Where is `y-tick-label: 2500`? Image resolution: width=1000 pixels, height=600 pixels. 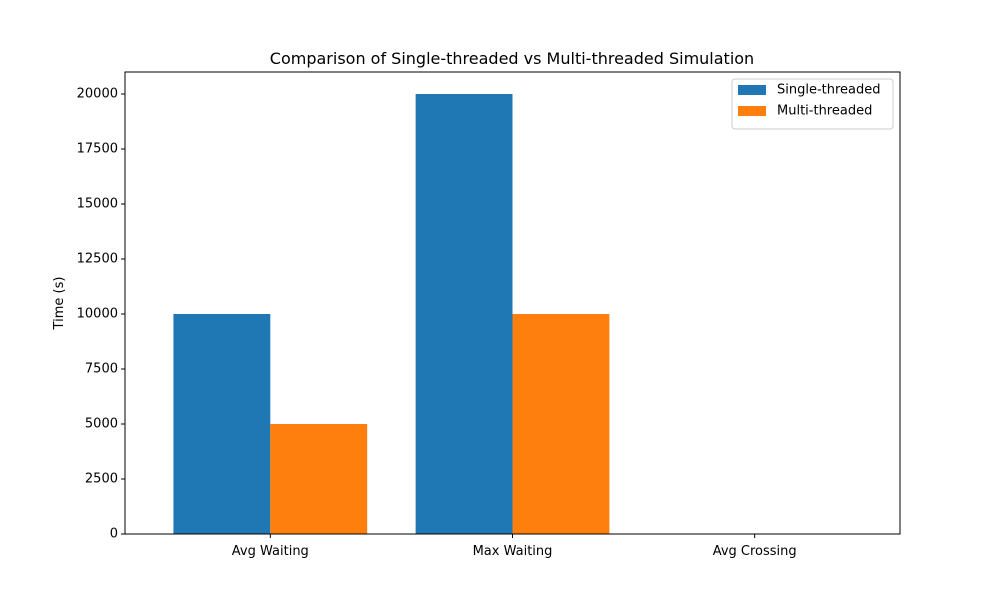 y-tick-label: 2500 is located at coordinates (101, 479).